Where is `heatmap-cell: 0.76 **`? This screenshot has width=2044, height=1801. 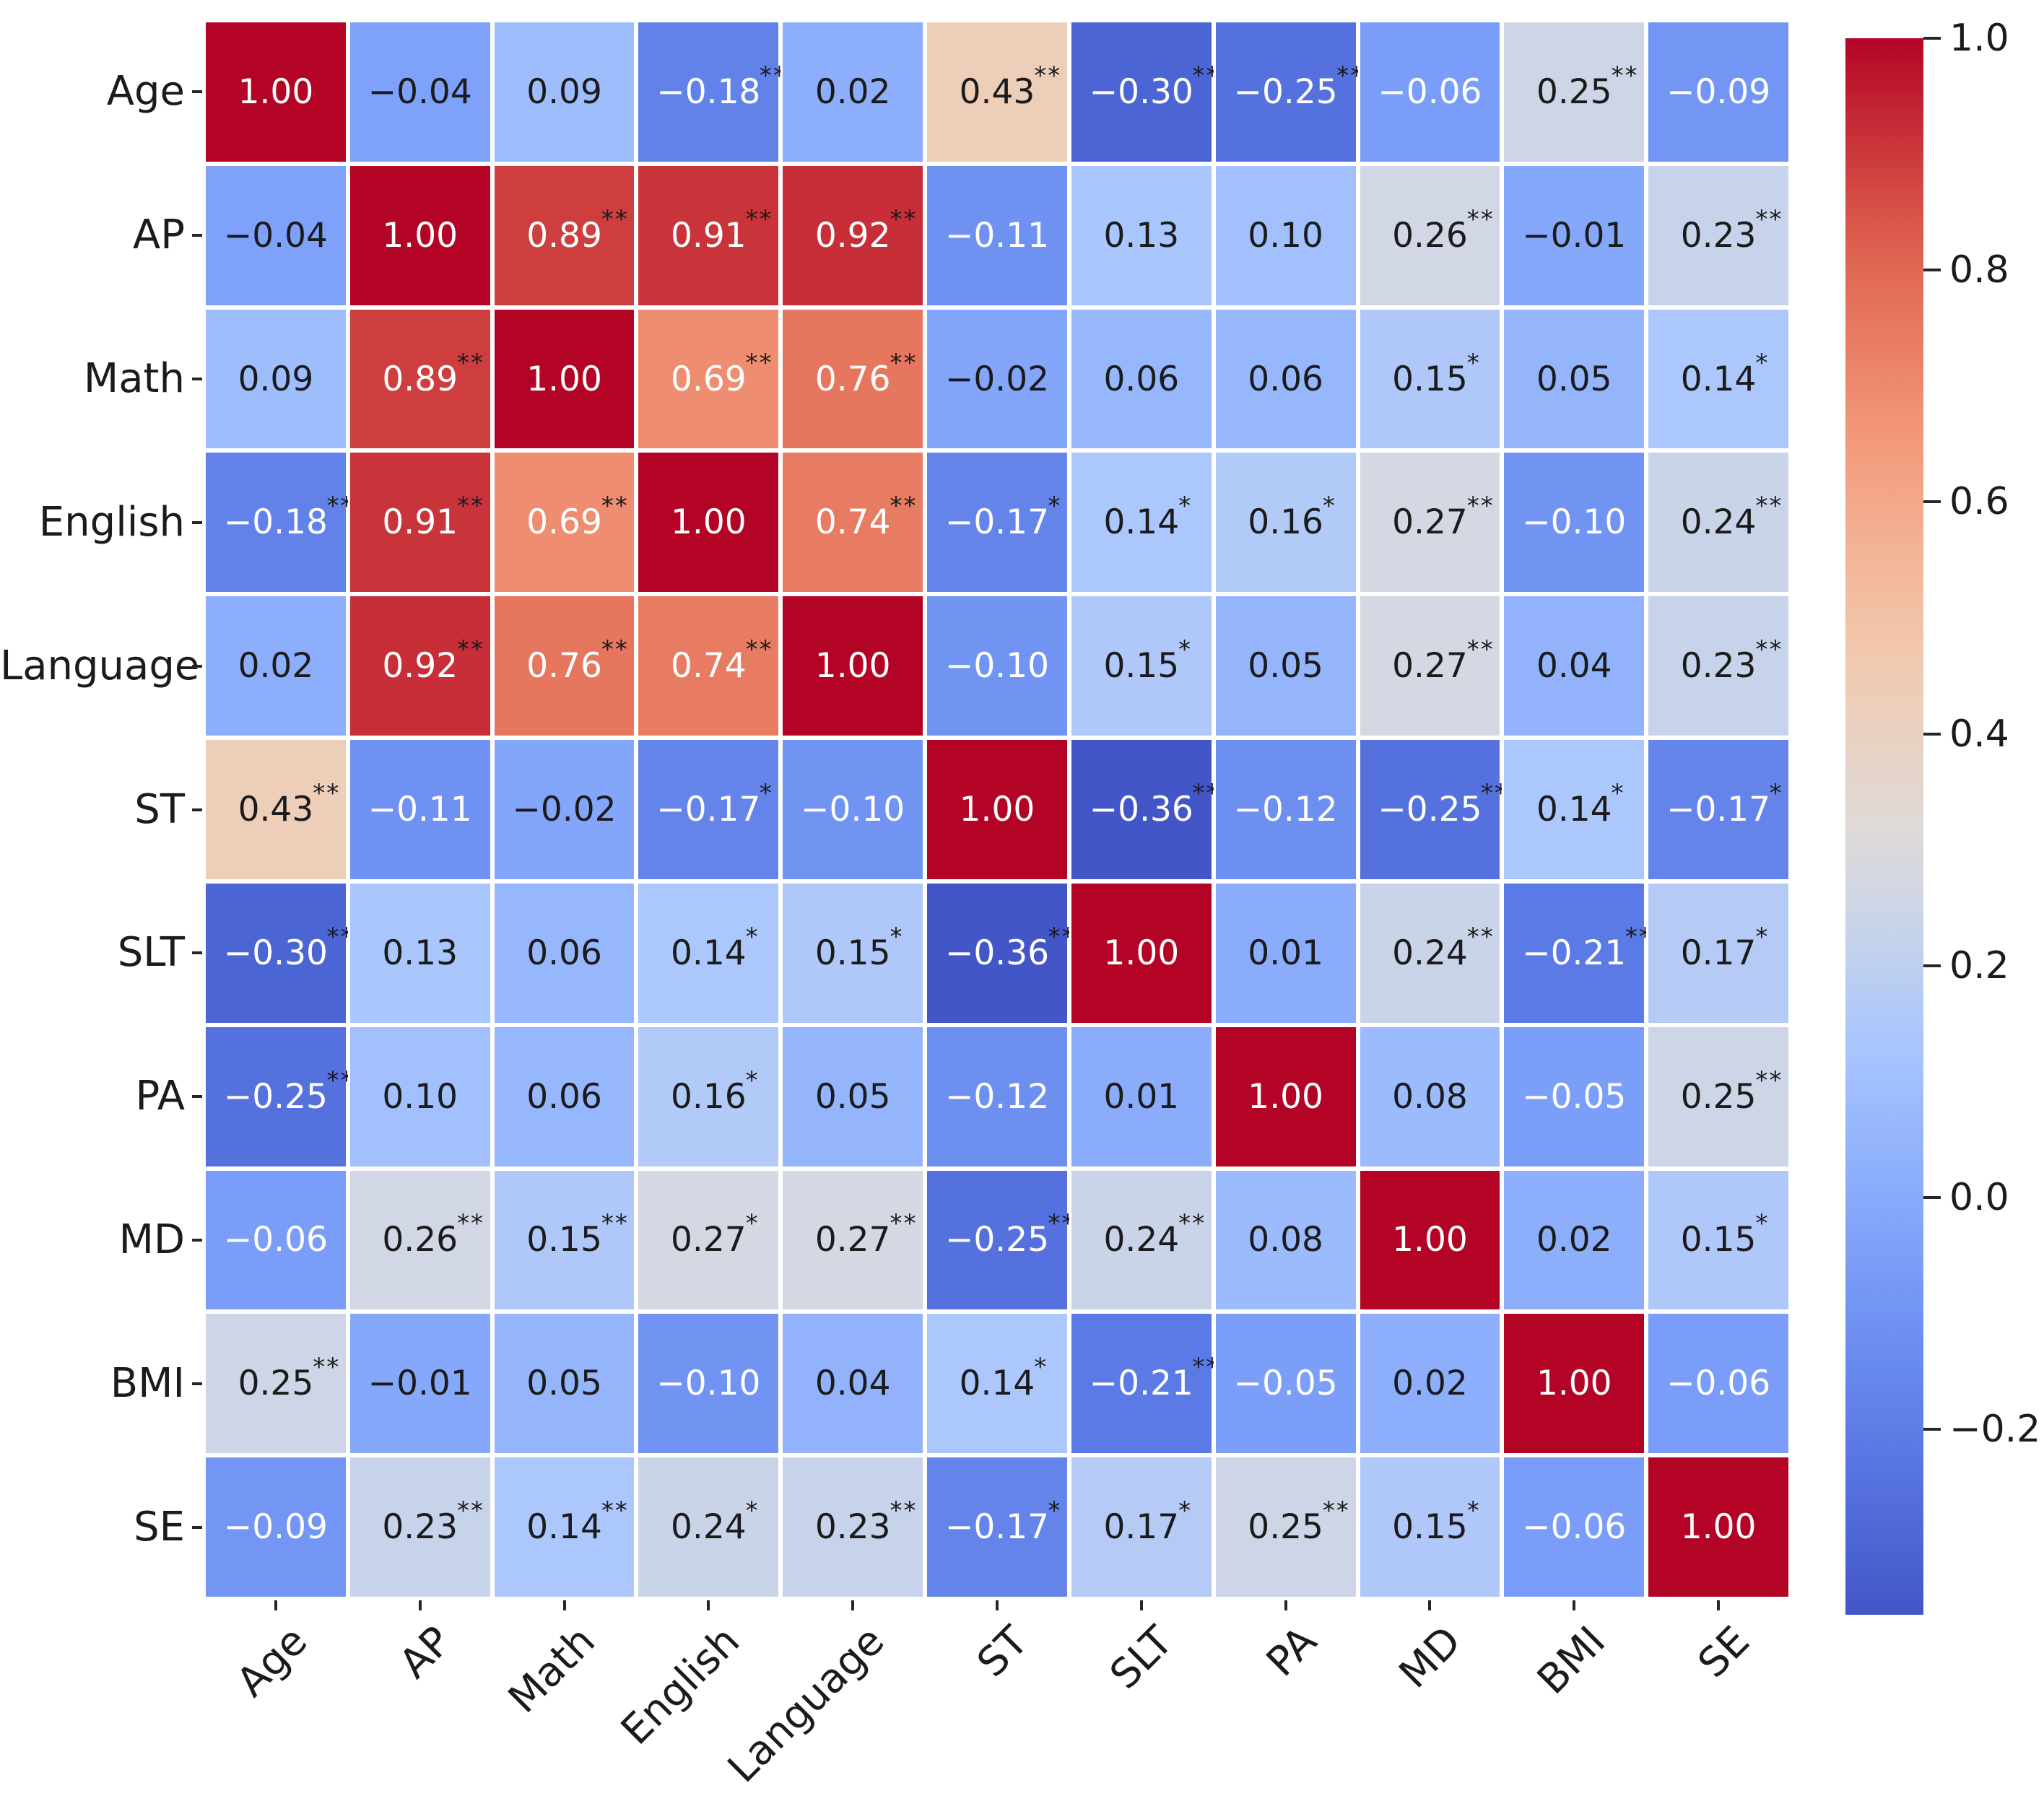
heatmap-cell: 0.76 ** is located at coordinates (853, 379).